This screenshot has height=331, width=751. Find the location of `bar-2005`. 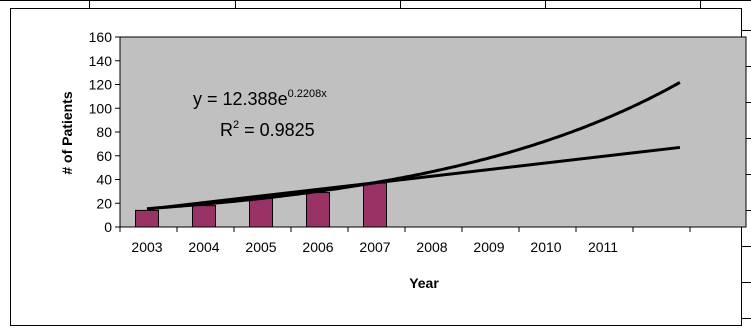

bar-2005 is located at coordinates (261, 213).